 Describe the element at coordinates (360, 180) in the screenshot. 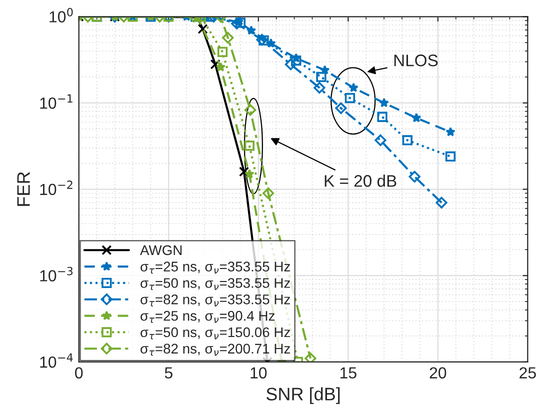

I see `annotation: K = 20 dB` at that location.